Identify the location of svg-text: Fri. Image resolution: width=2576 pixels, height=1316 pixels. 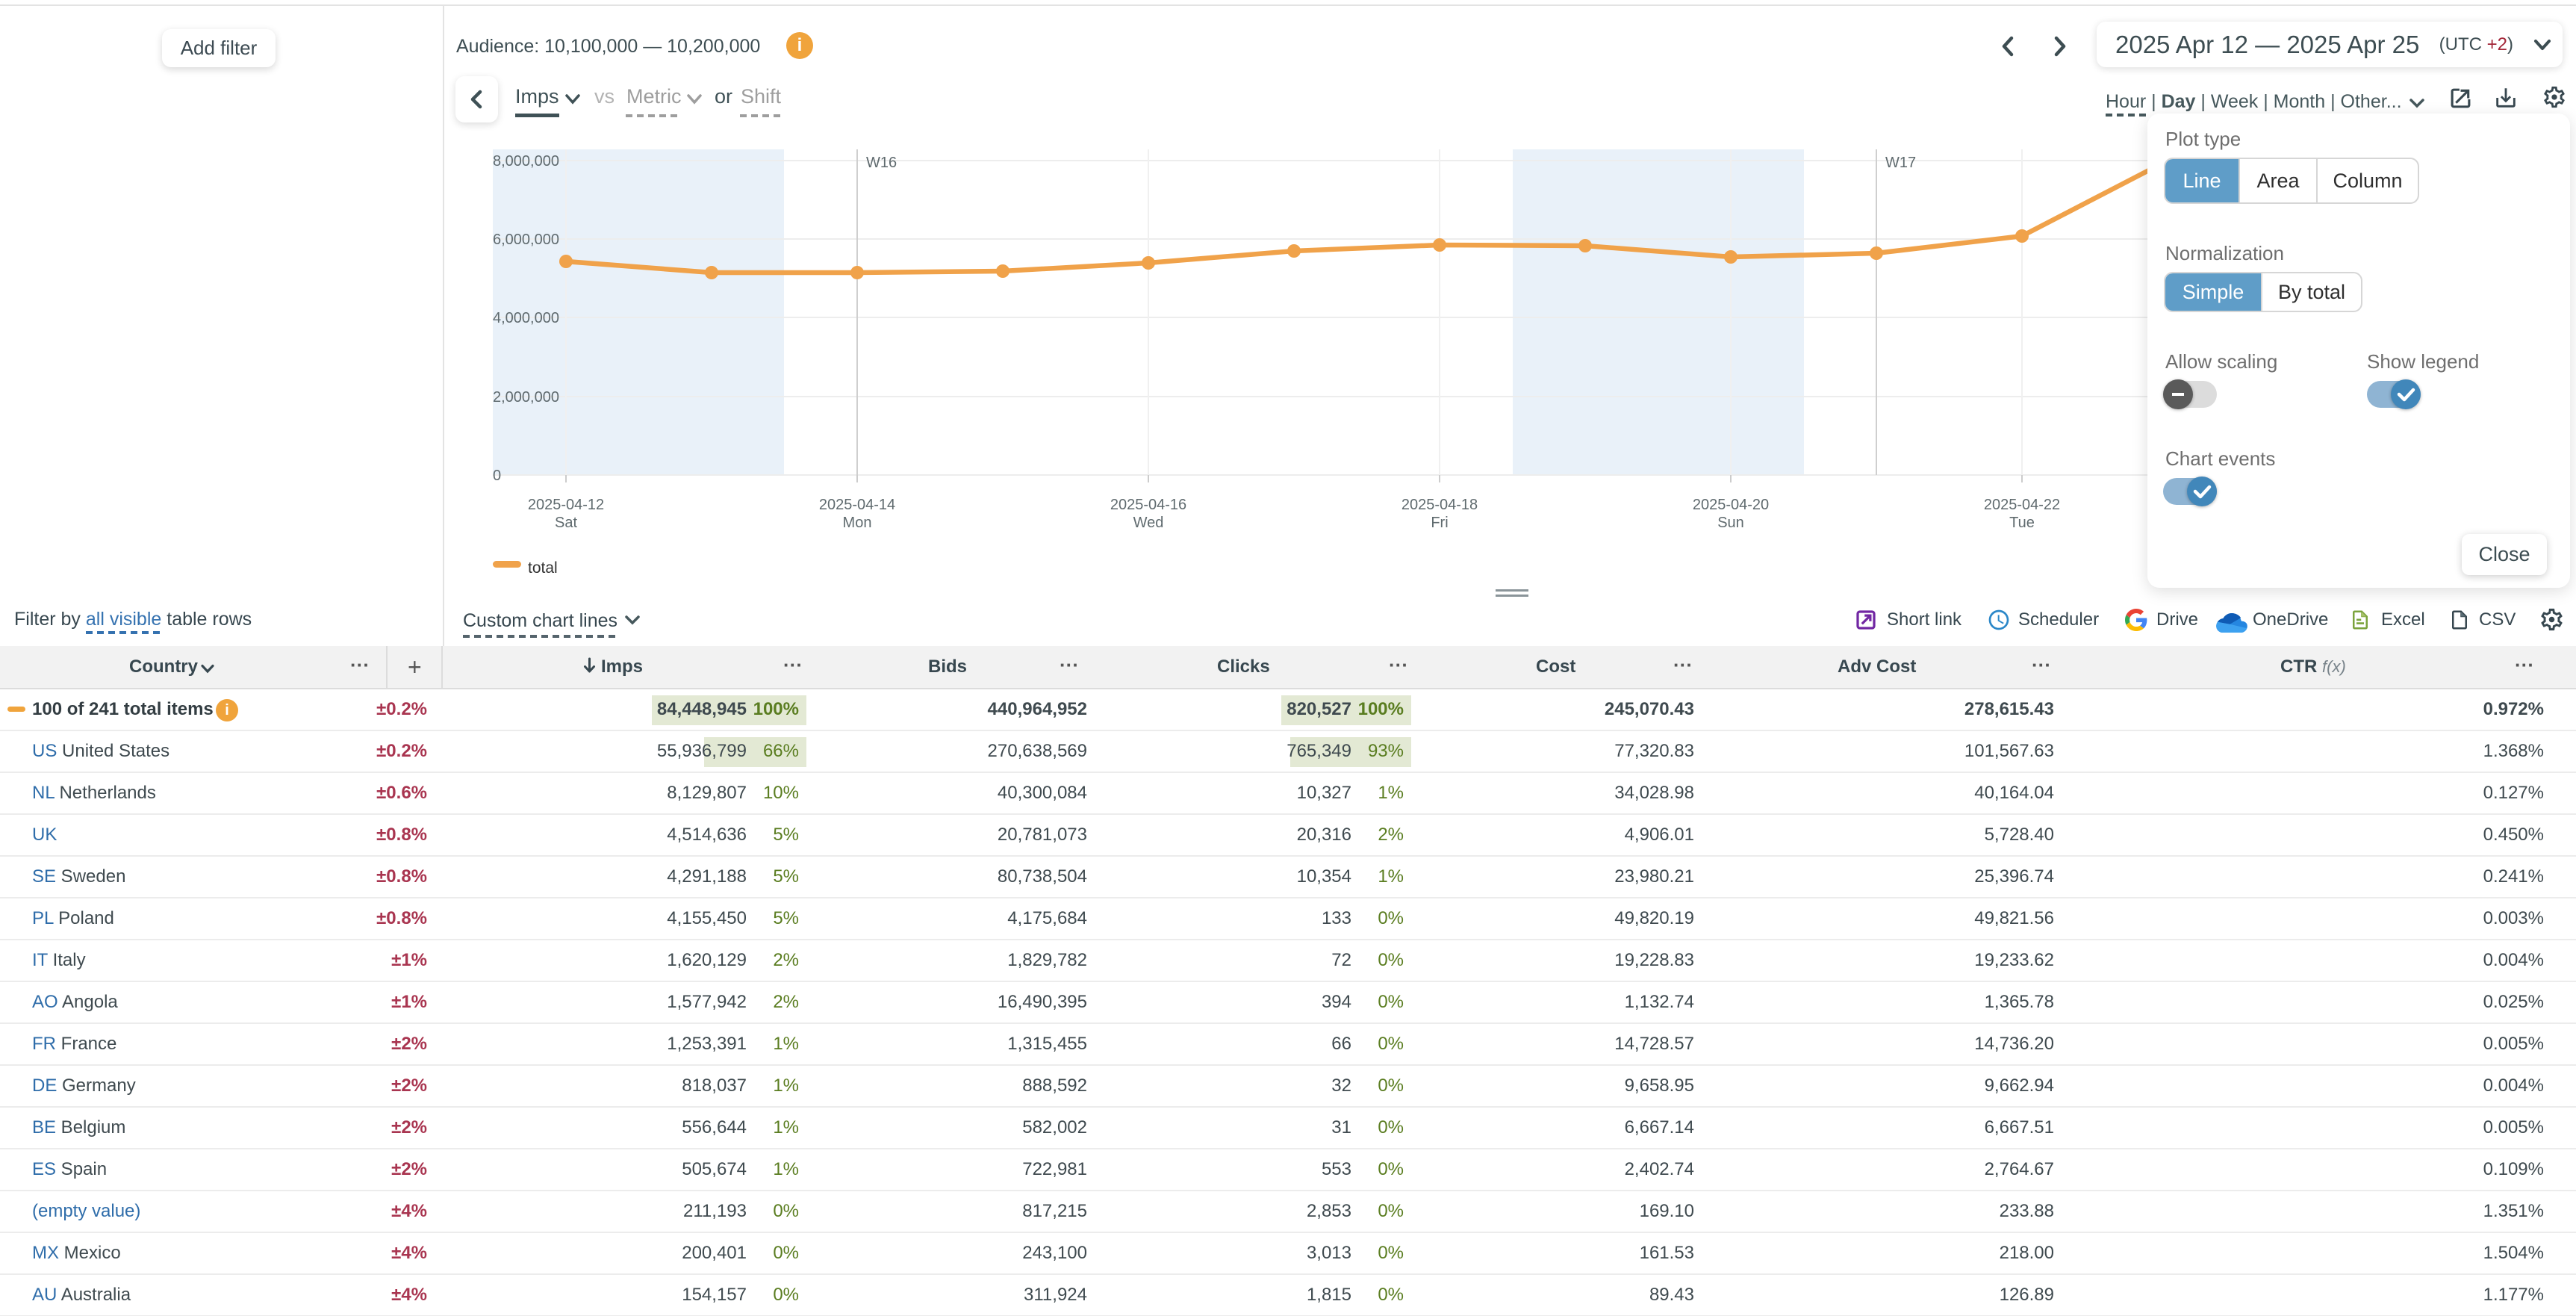
(1439, 523).